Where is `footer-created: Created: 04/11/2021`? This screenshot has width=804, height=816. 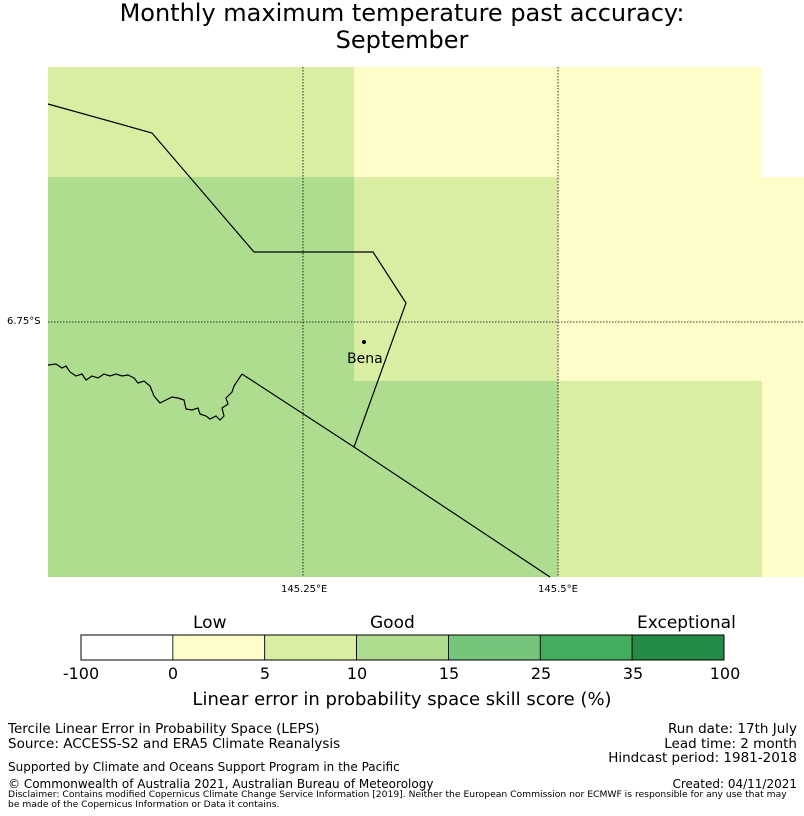
footer-created: Created: 04/11/2021 is located at coordinates (734, 784).